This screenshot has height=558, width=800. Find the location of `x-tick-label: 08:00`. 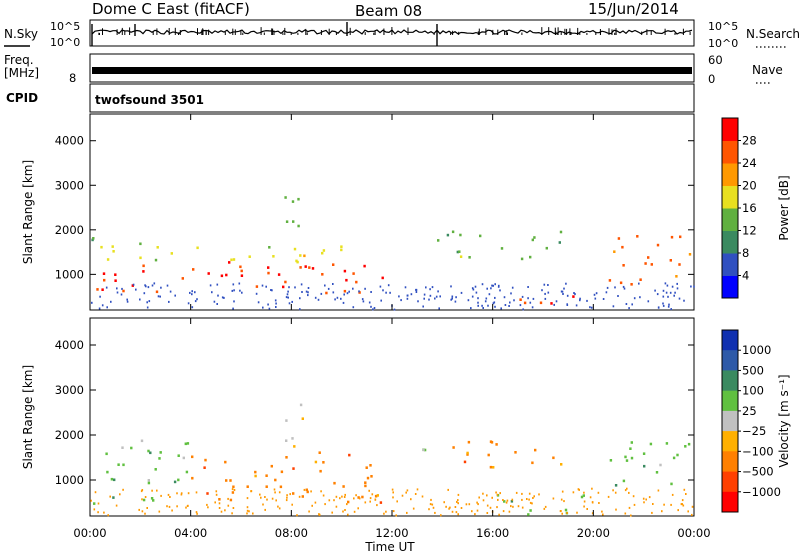

x-tick-label: 08:00 is located at coordinates (291, 533).